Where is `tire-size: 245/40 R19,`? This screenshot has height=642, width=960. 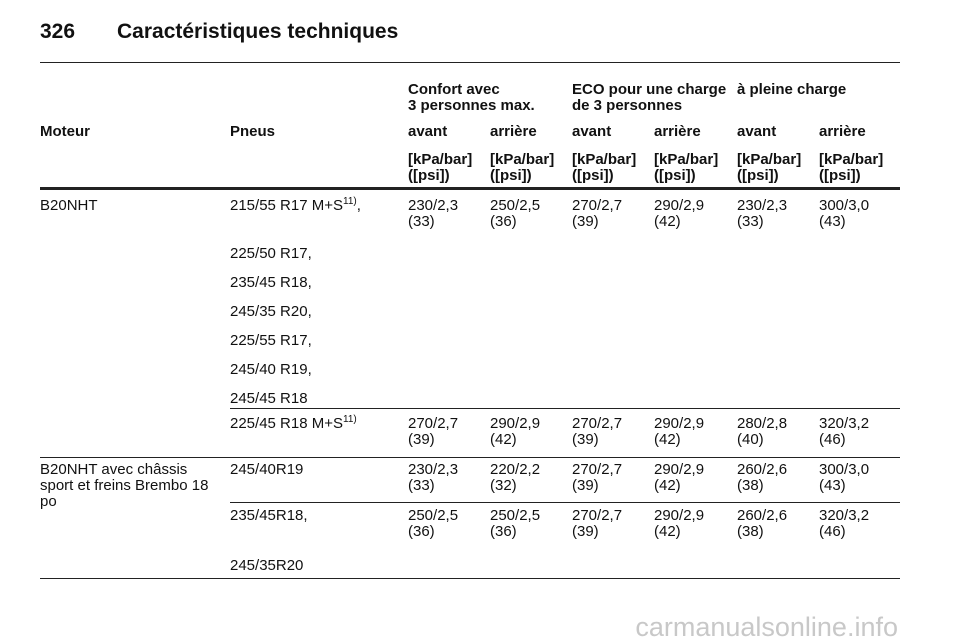 tire-size: 245/40 R19, is located at coordinates (271, 369).